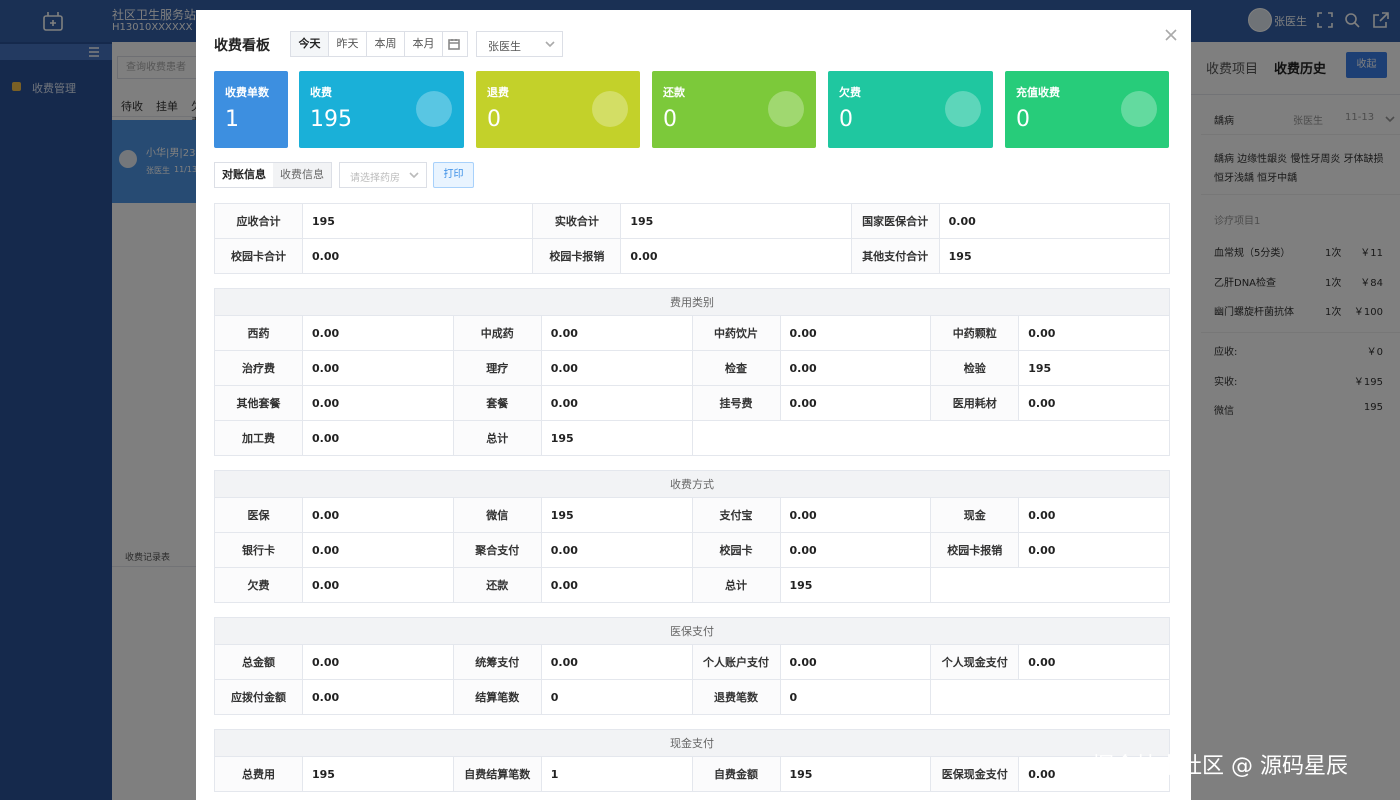 This screenshot has width=1400, height=800. Describe the element at coordinates (736, 368) in the screenshot. I see `field-label: 检查` at that location.